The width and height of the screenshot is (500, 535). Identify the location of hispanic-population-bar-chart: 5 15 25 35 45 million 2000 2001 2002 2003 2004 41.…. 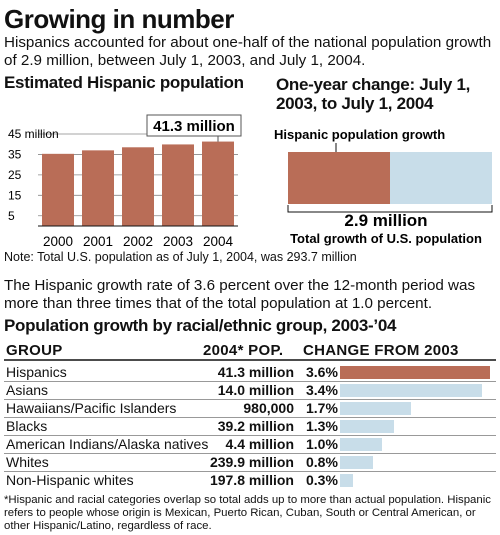
(124, 182).